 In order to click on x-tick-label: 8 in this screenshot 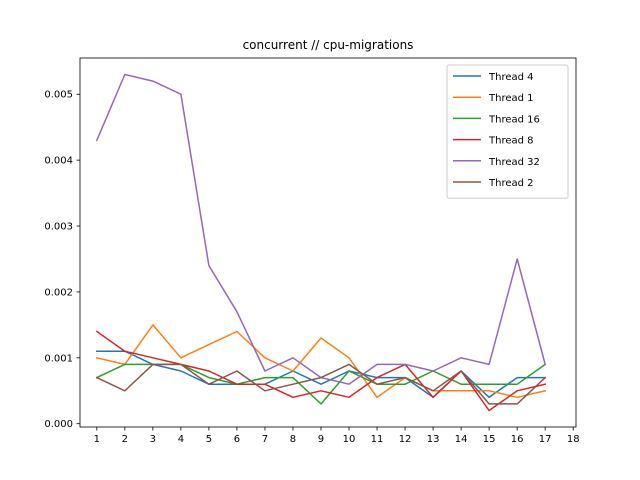, I will do `click(293, 439)`.